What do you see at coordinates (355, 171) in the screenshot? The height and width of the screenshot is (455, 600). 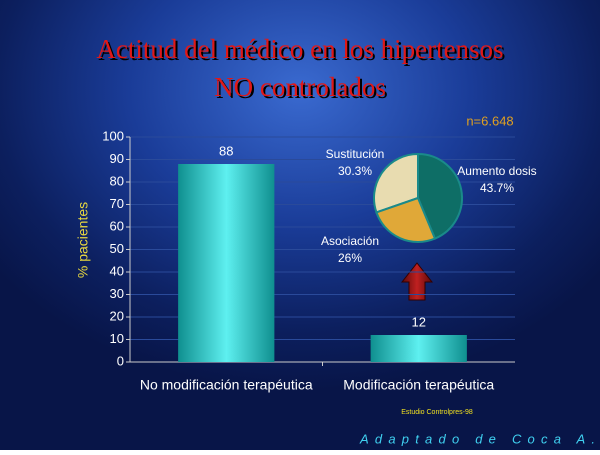 I see `pie-value-label: 30.3%` at bounding box center [355, 171].